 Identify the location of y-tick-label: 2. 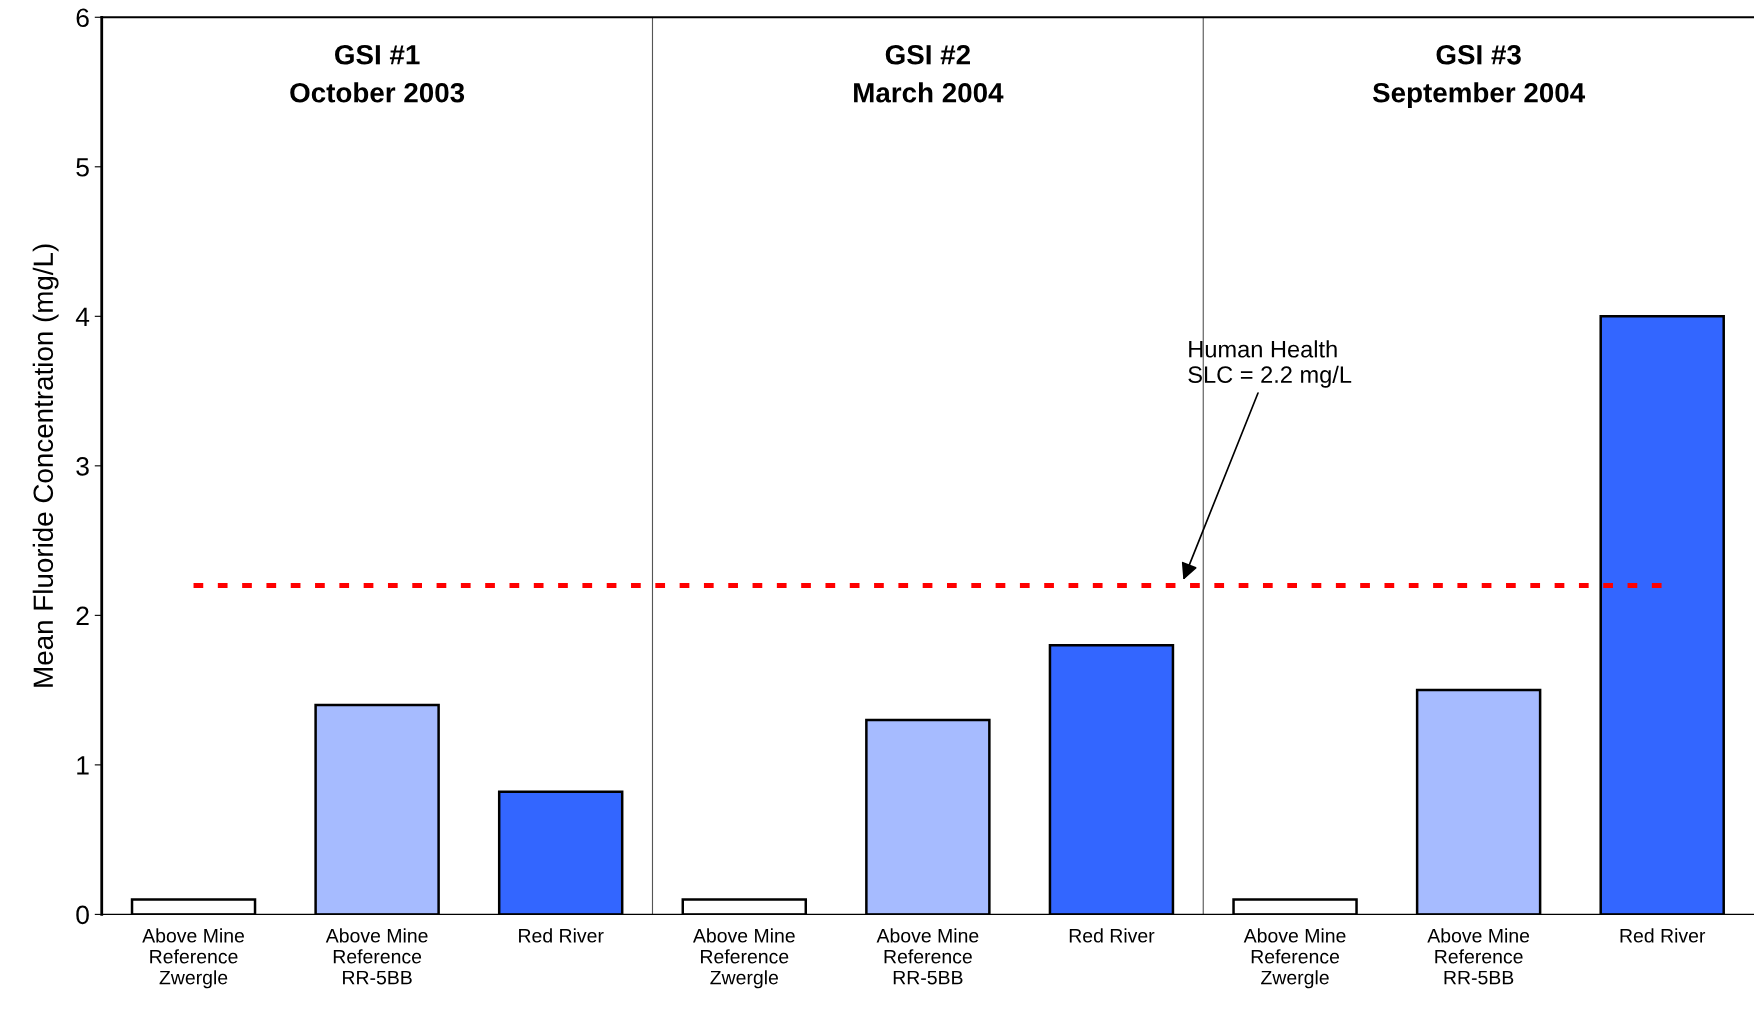
(82, 615).